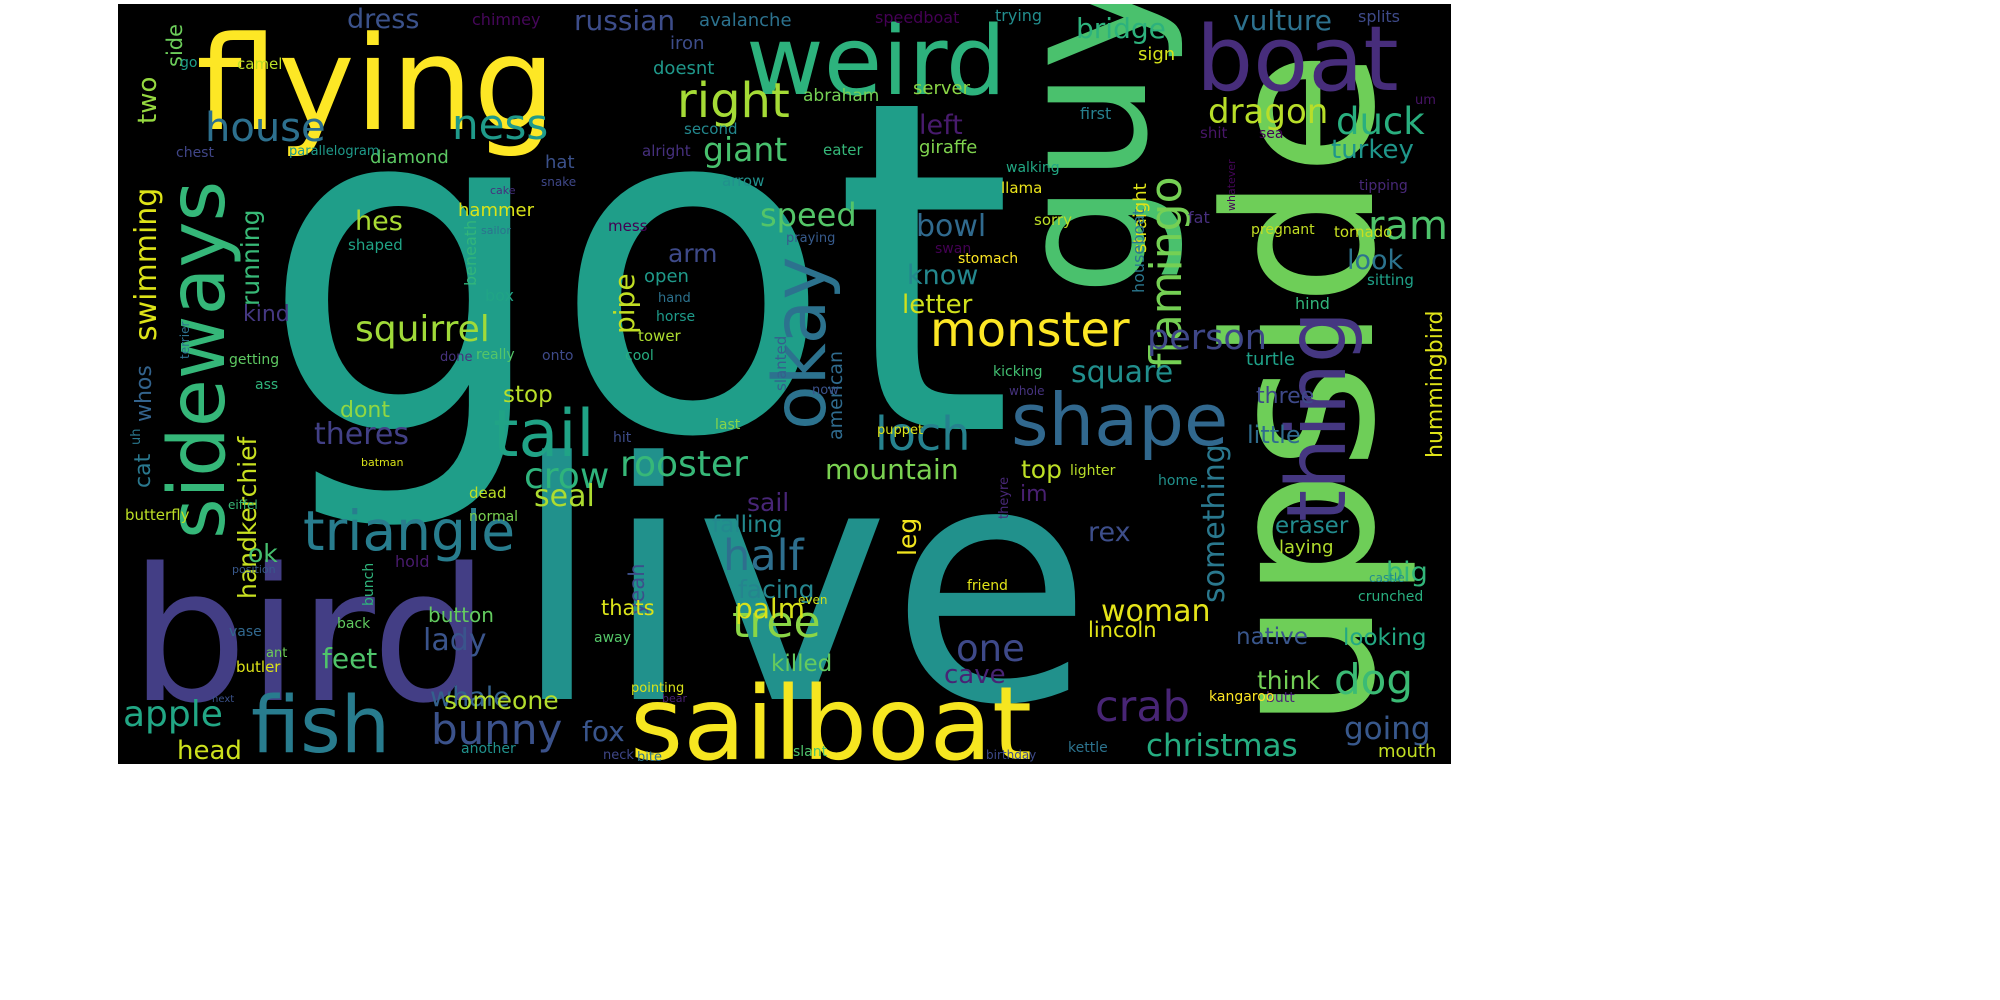 The height and width of the screenshot is (1000, 2000). What do you see at coordinates (988, 259) in the screenshot?
I see `cloud-word-stomach: stomach` at bounding box center [988, 259].